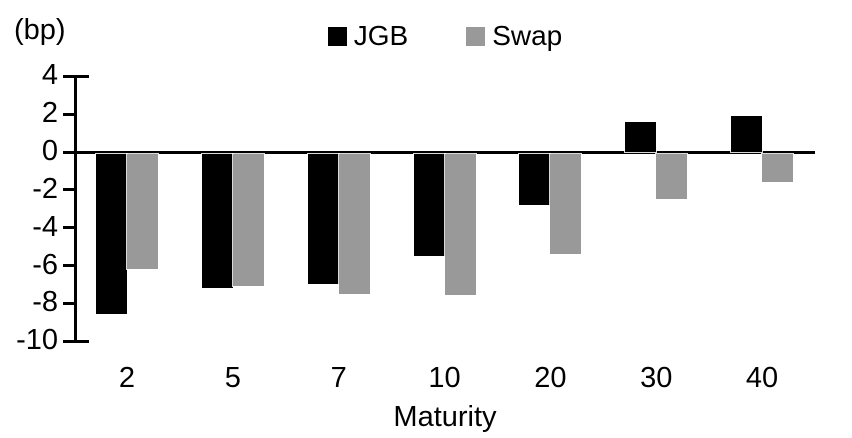 Image resolution: width=852 pixels, height=438 pixels. What do you see at coordinates (45, 188) in the screenshot?
I see `y-axis-tick-label: -2` at bounding box center [45, 188].